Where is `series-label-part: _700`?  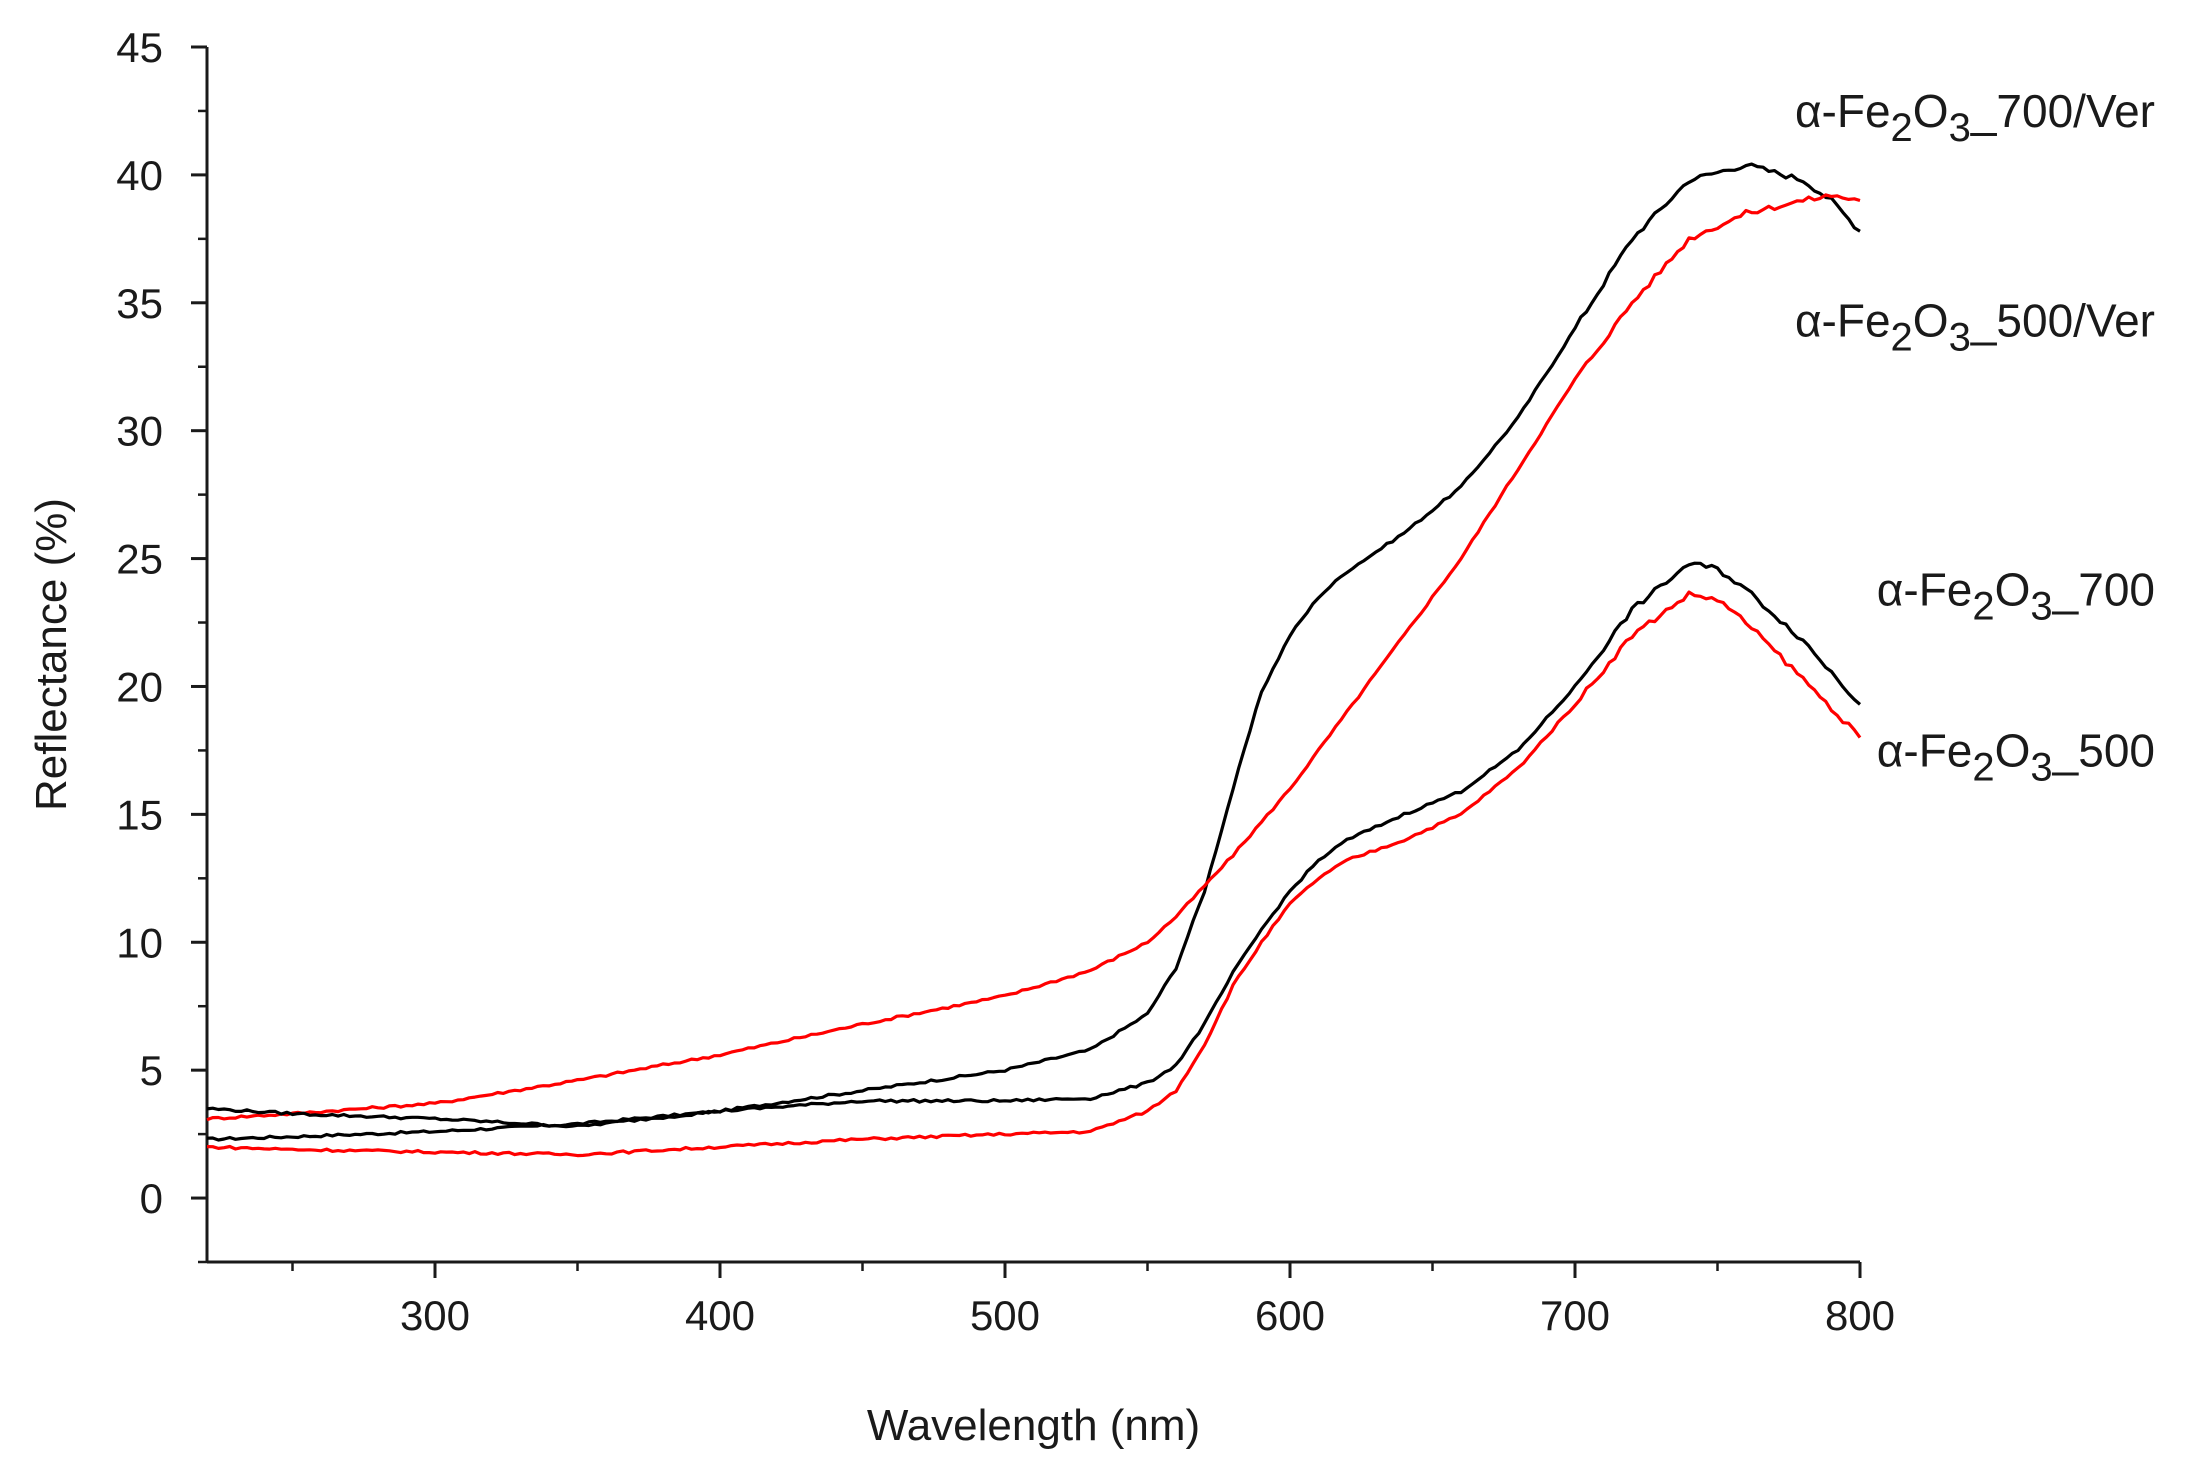
series-label-part: _700 is located at coordinates (2103, 589).